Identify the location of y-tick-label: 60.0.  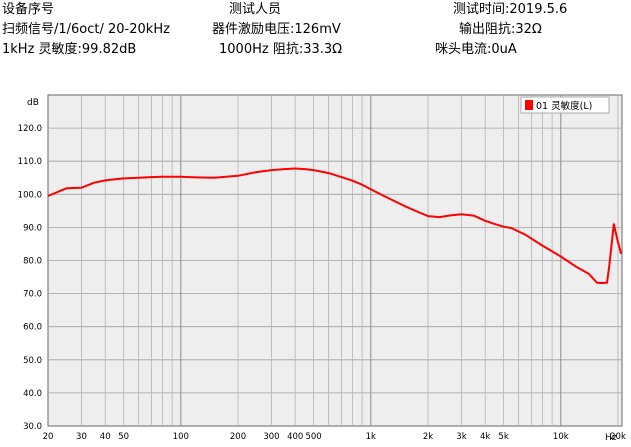
(32, 328).